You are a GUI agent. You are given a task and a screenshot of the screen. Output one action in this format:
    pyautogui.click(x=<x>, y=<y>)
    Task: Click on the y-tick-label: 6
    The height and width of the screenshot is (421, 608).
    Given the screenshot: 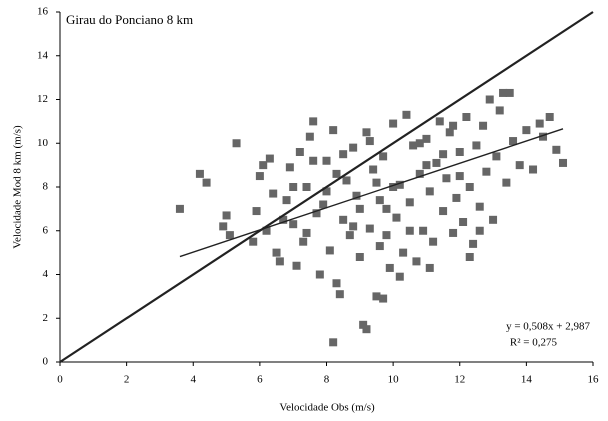 What is the action you would take?
    pyautogui.click(x=46, y=230)
    